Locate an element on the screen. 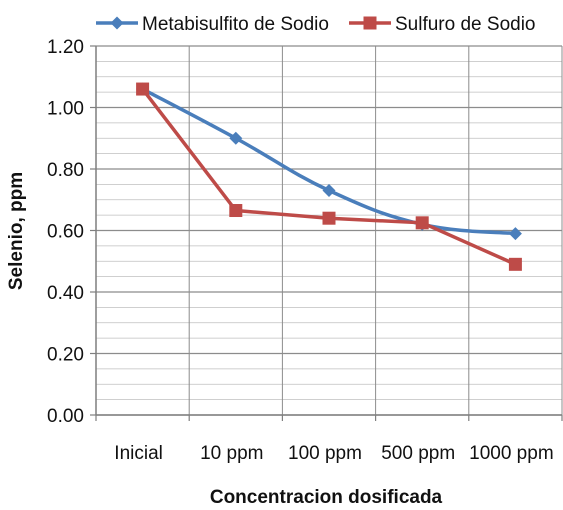  x-tick-labels: Inicial 10 ppm 100 ppm 500 ppm 1000 ppm is located at coordinates (333, 453).